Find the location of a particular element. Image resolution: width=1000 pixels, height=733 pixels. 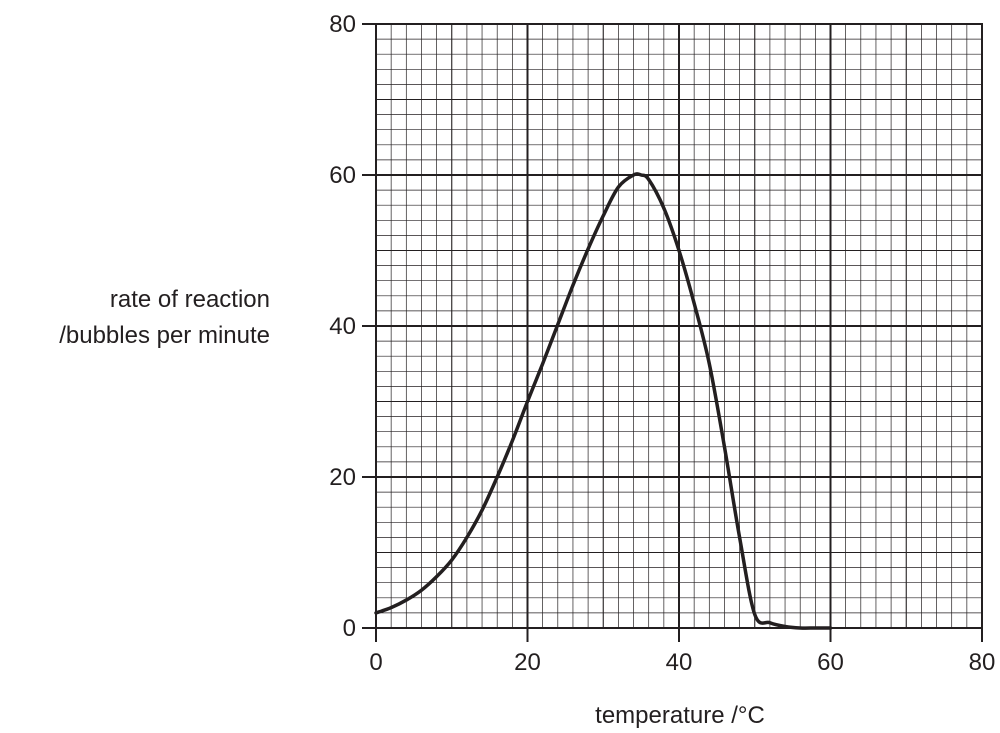

x-tick-label: 60 is located at coordinates (830, 662).